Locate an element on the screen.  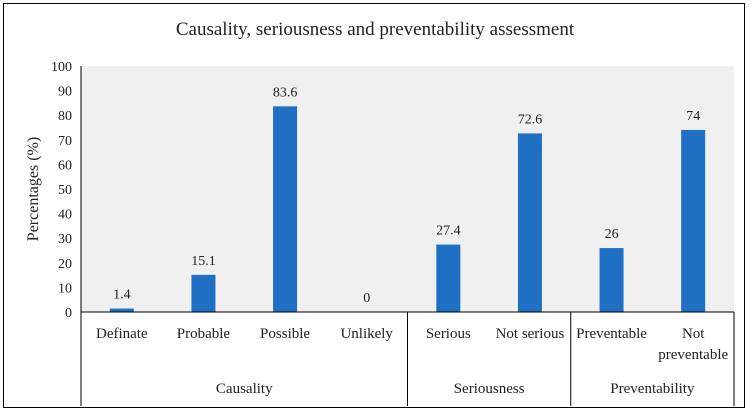
data-label: 26 is located at coordinates (612, 234).